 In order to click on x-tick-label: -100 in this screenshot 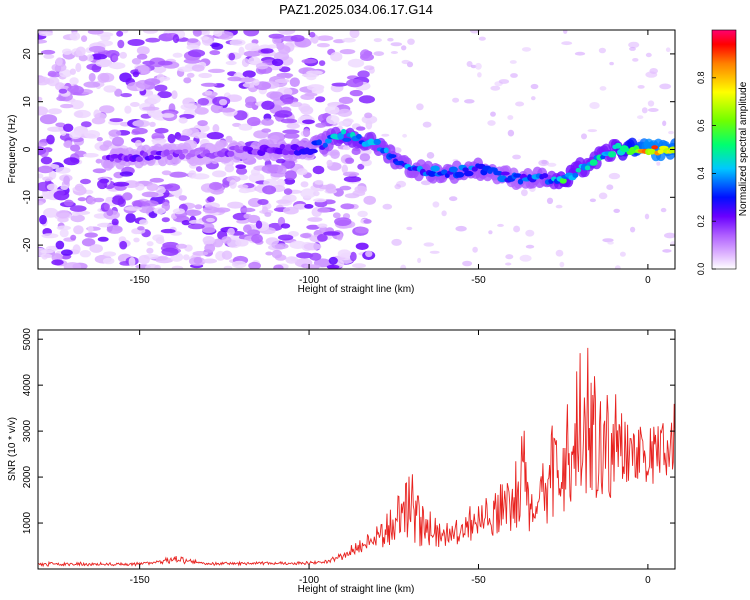, I will do `click(309, 580)`.